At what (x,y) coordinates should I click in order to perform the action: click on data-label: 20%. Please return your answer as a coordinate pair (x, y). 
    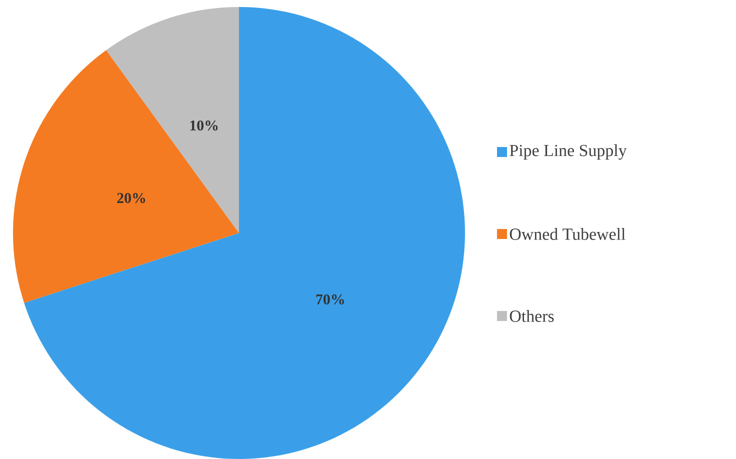
    Looking at the image, I should click on (131, 198).